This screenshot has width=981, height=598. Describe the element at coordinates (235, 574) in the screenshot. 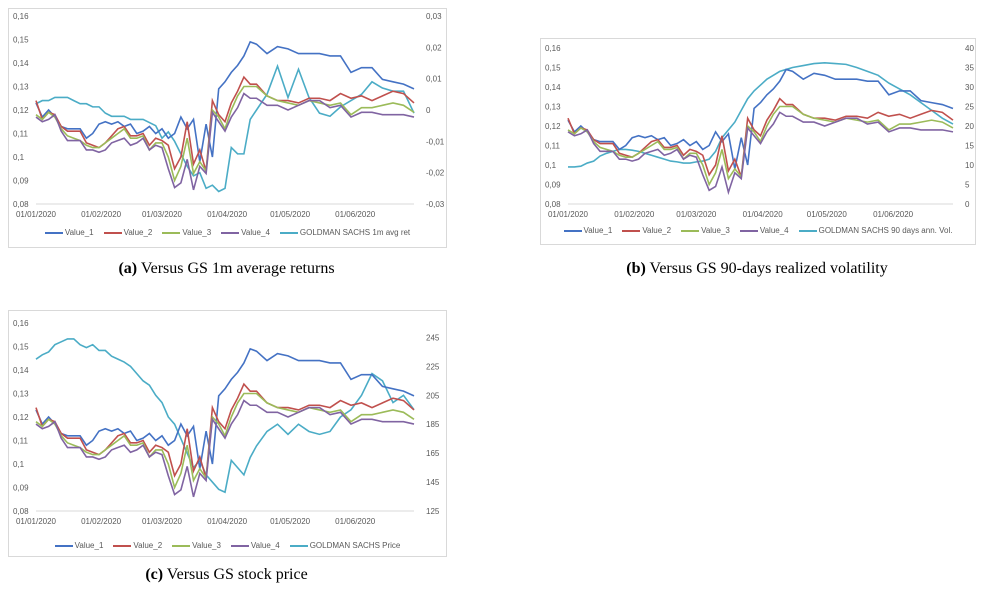

I see `caption-text: Versus GS stock price` at that location.